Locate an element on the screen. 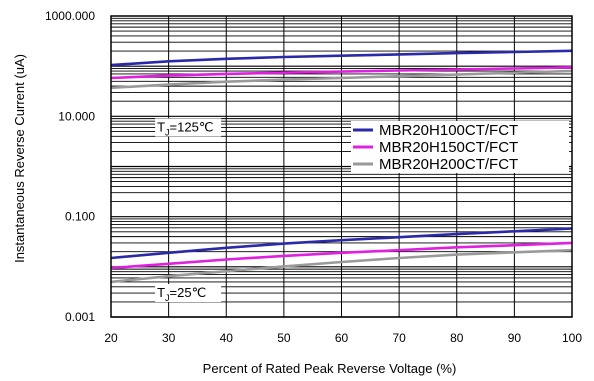  x-tick-label: 60 is located at coordinates (342, 338).